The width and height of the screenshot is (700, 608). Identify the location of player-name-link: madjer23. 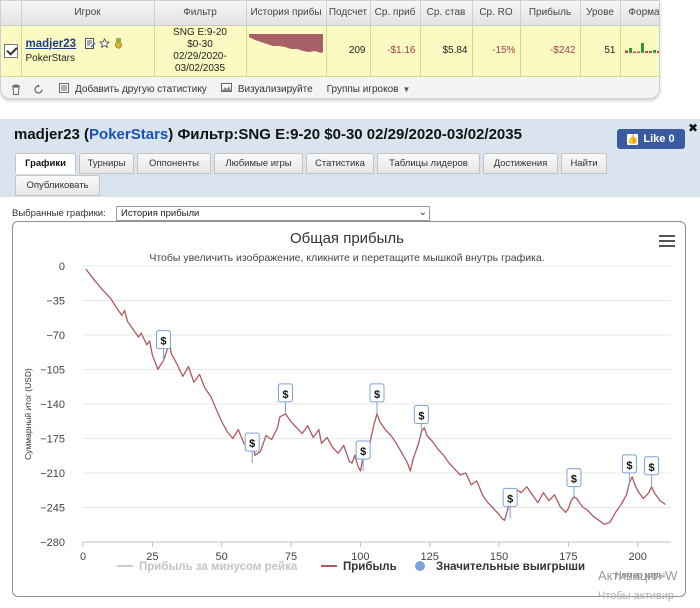
(51, 43).